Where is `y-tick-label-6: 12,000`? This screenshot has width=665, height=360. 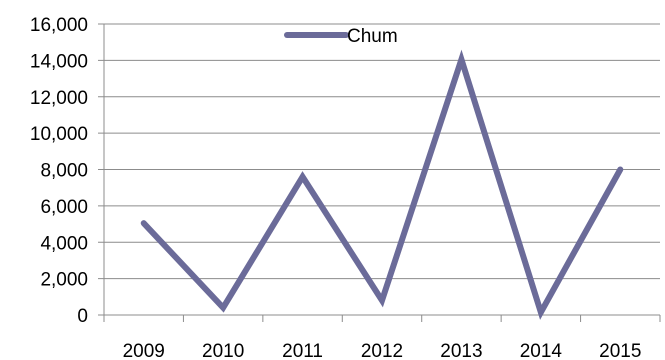 y-tick-label-6: 12,000 is located at coordinates (59, 98).